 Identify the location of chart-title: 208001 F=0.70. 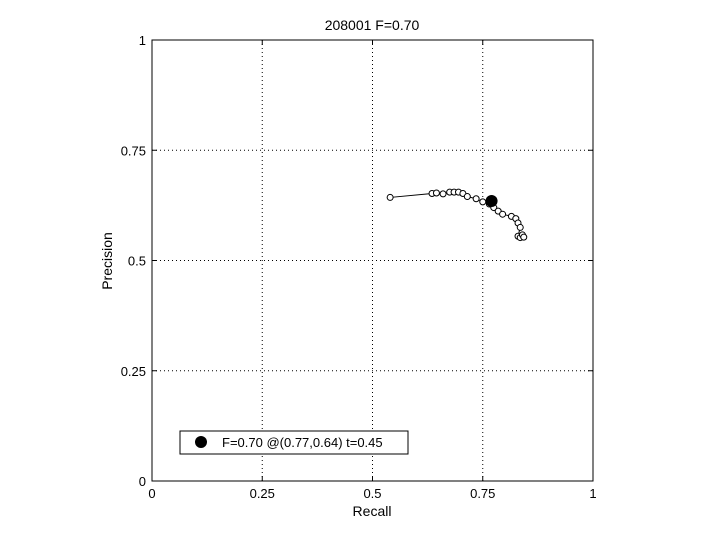
(372, 25).